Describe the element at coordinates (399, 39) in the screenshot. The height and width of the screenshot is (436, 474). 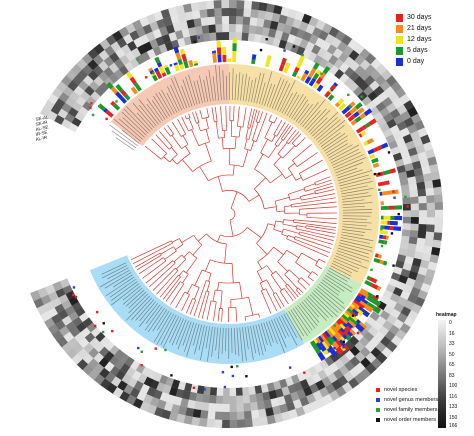
I see `legend-swatch` at that location.